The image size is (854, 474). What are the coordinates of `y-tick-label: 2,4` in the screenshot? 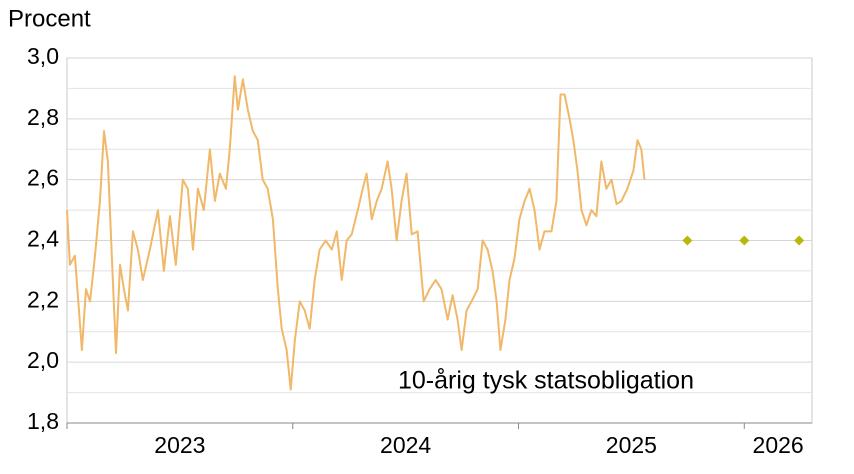 It's located at (43, 239).